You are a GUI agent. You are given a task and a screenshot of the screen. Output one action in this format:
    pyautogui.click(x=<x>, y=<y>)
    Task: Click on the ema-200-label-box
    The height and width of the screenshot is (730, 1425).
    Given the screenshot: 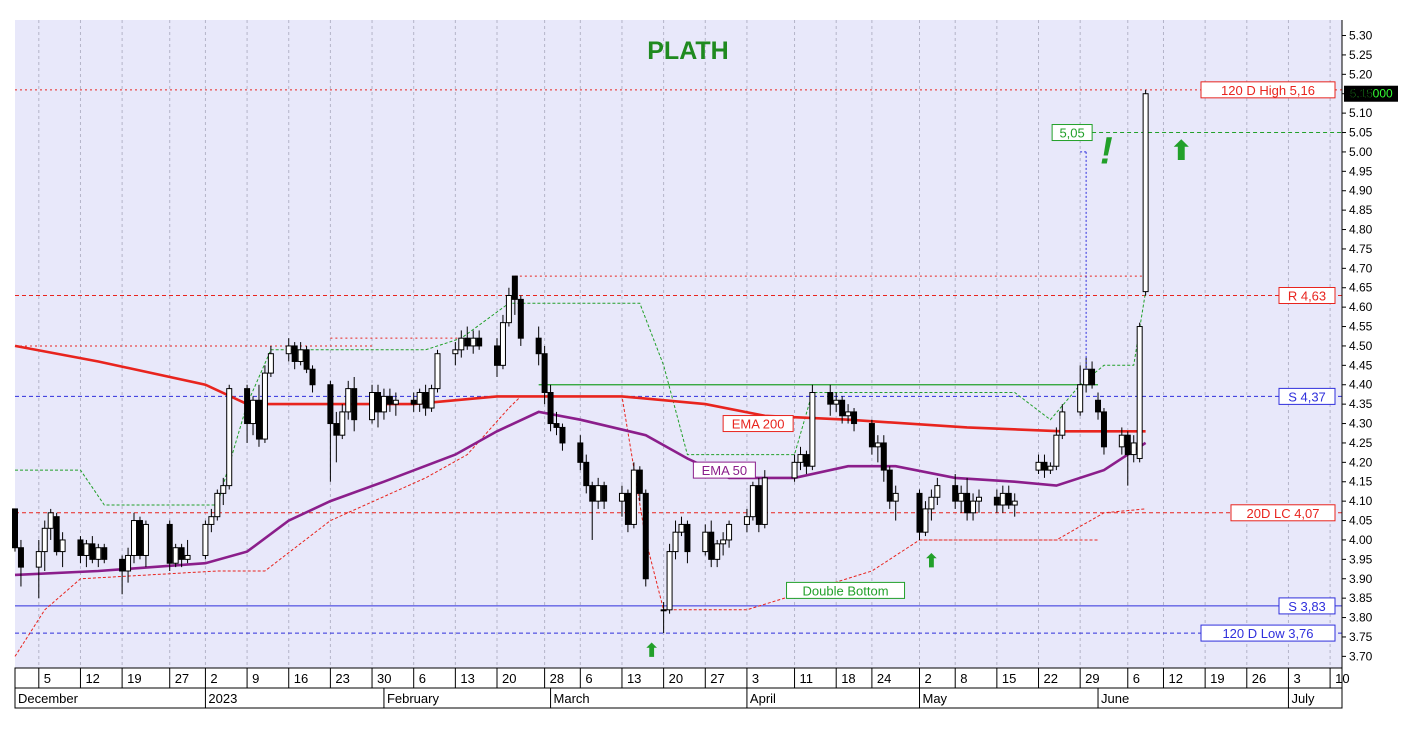 What is the action you would take?
    pyautogui.click(x=758, y=424)
    